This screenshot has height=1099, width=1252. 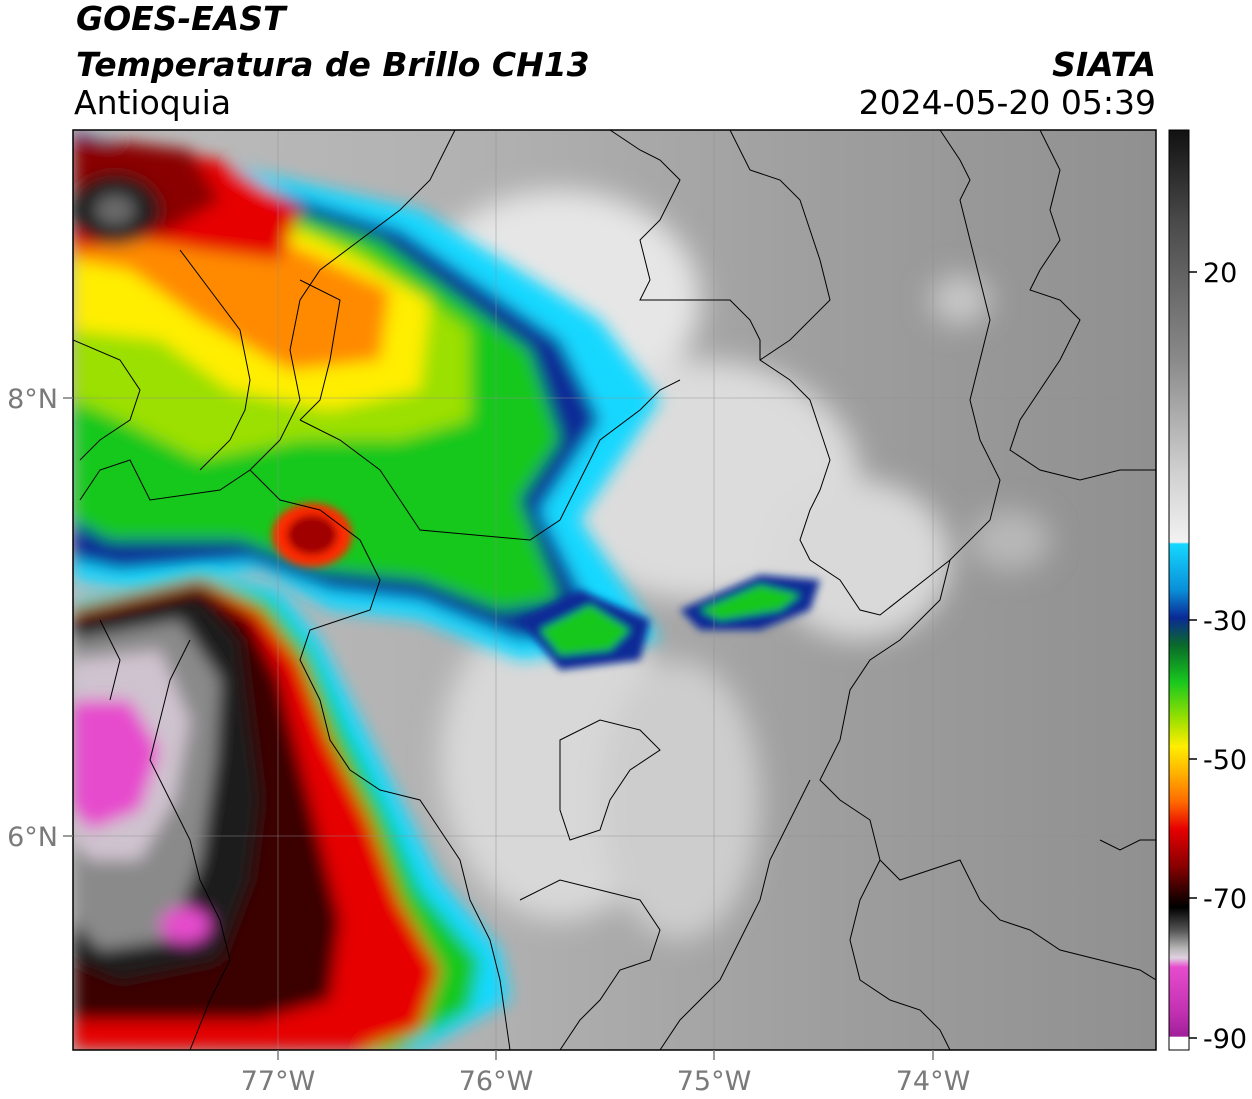 What do you see at coordinates (181, 19) in the screenshot?
I see `satellite-title: GOES-EAST` at bounding box center [181, 19].